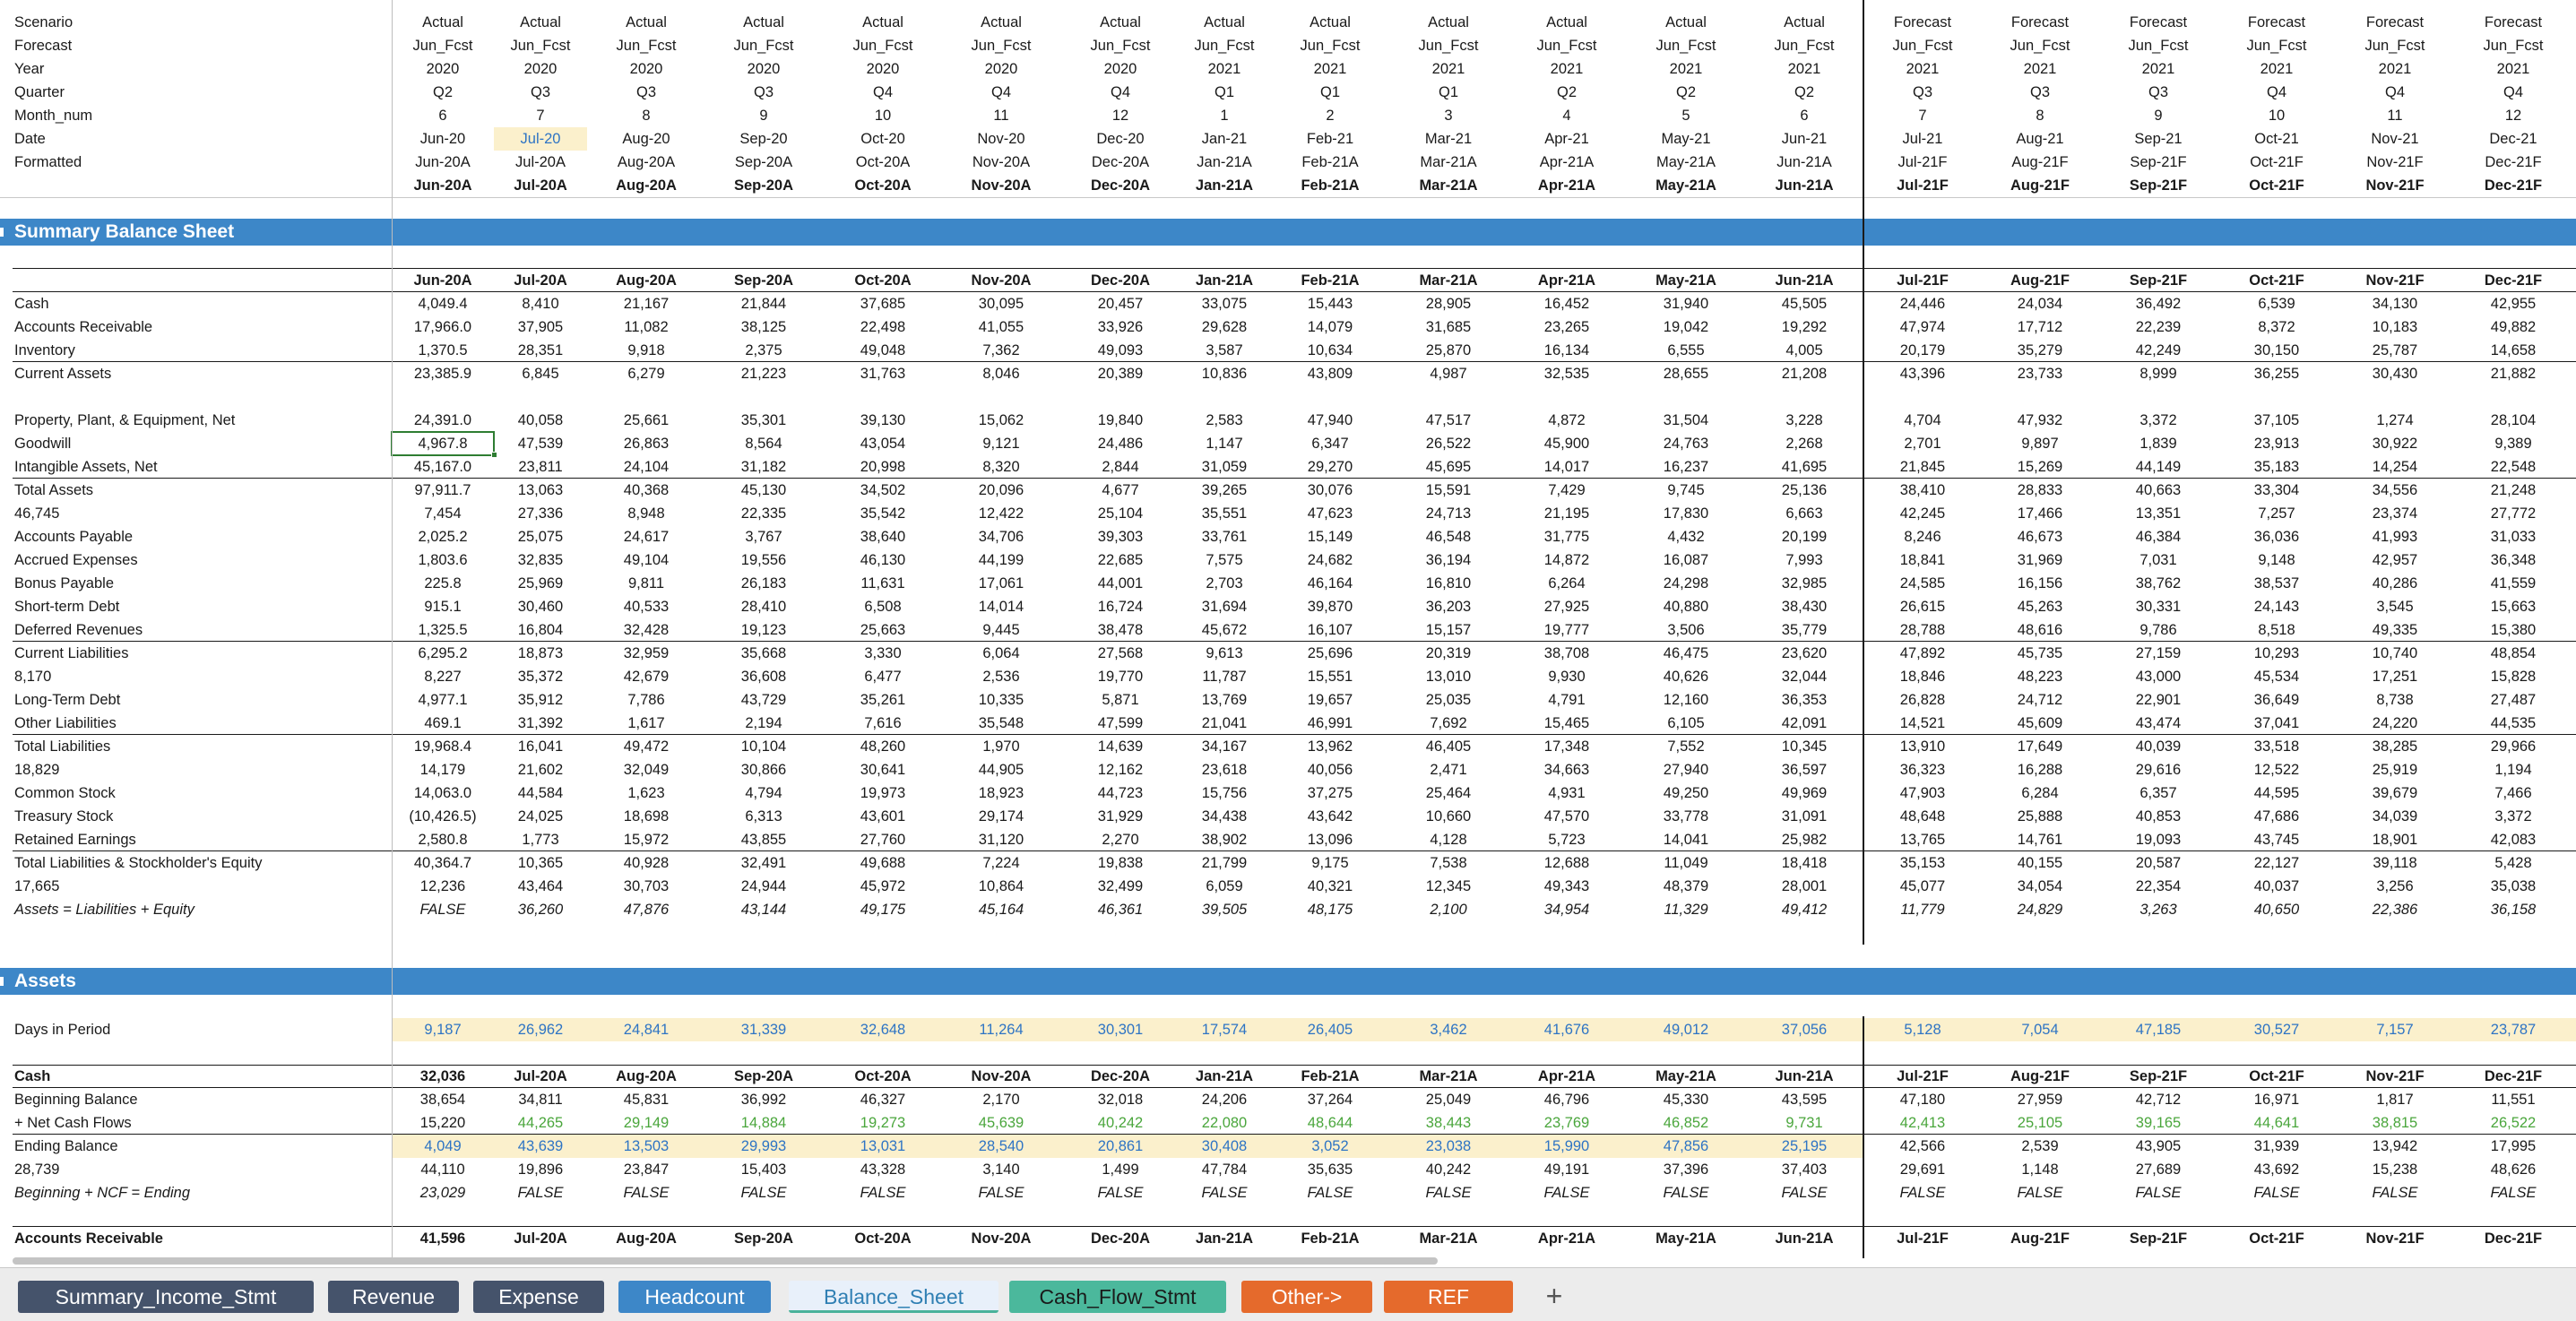  Describe the element at coordinates (2513, 280) in the screenshot. I see `column-header-cell: Dec-21F` at that location.